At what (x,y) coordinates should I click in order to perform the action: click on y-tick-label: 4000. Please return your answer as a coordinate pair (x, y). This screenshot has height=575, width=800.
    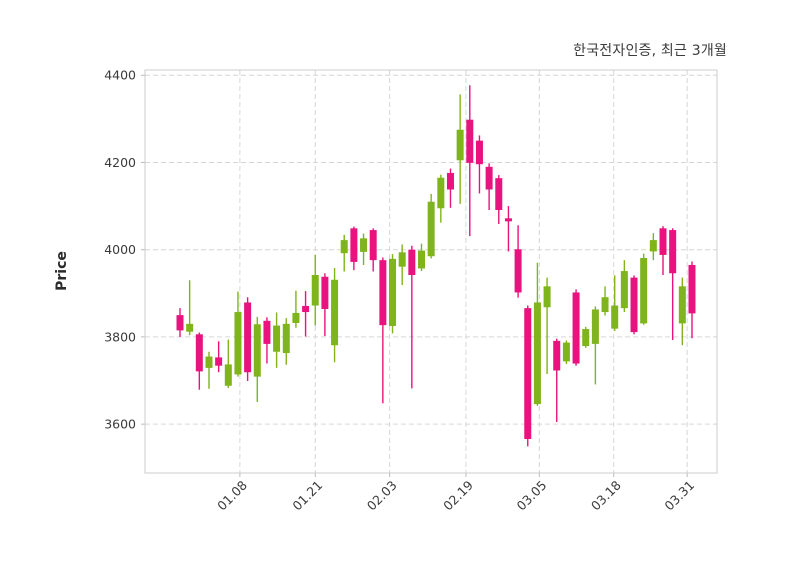
    Looking at the image, I should click on (120, 249).